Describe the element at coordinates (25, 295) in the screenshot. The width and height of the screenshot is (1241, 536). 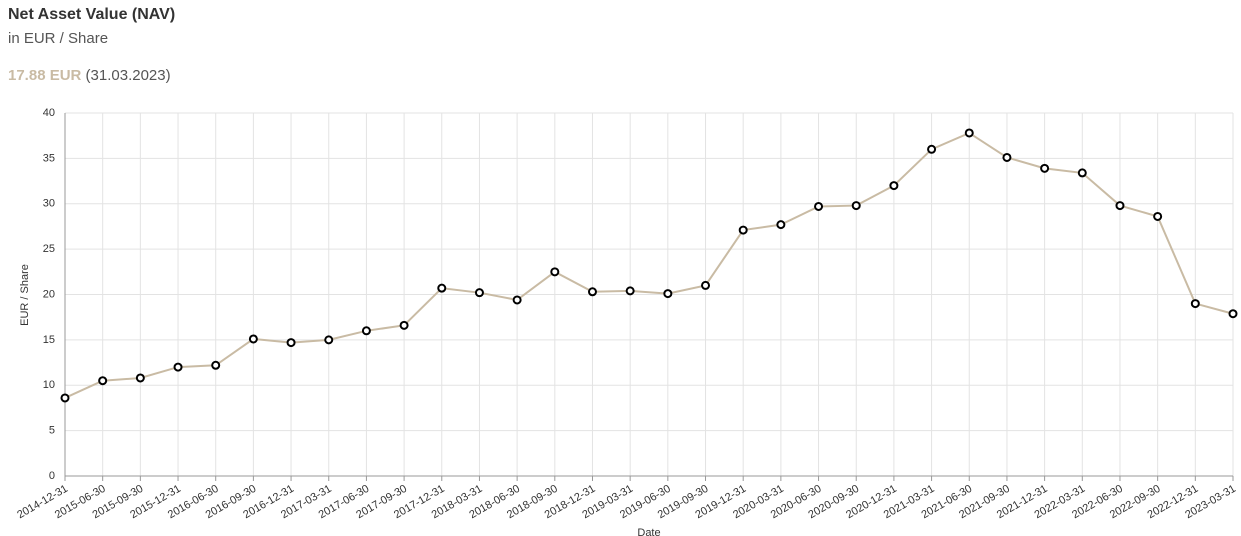
I see `y-axis-label: EUR / Share` at that location.